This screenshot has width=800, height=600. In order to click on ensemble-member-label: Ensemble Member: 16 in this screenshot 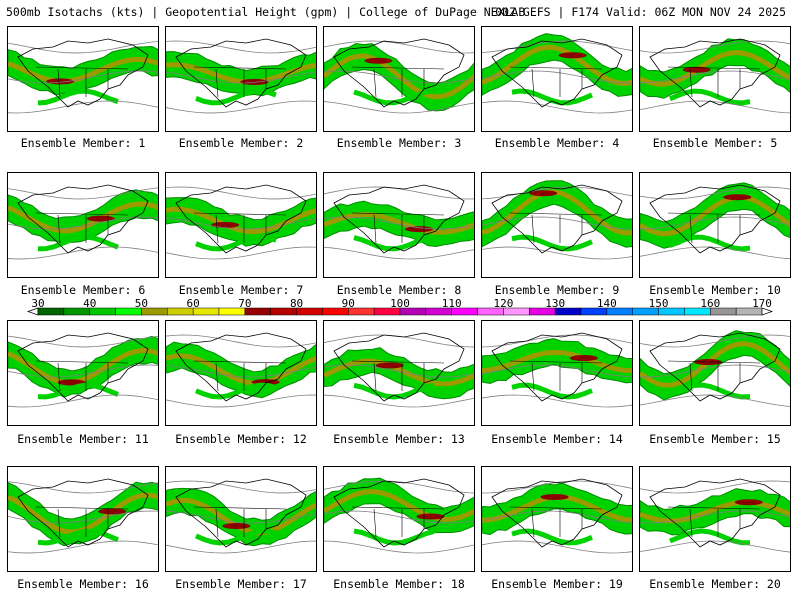, I will do `click(83, 584)`.